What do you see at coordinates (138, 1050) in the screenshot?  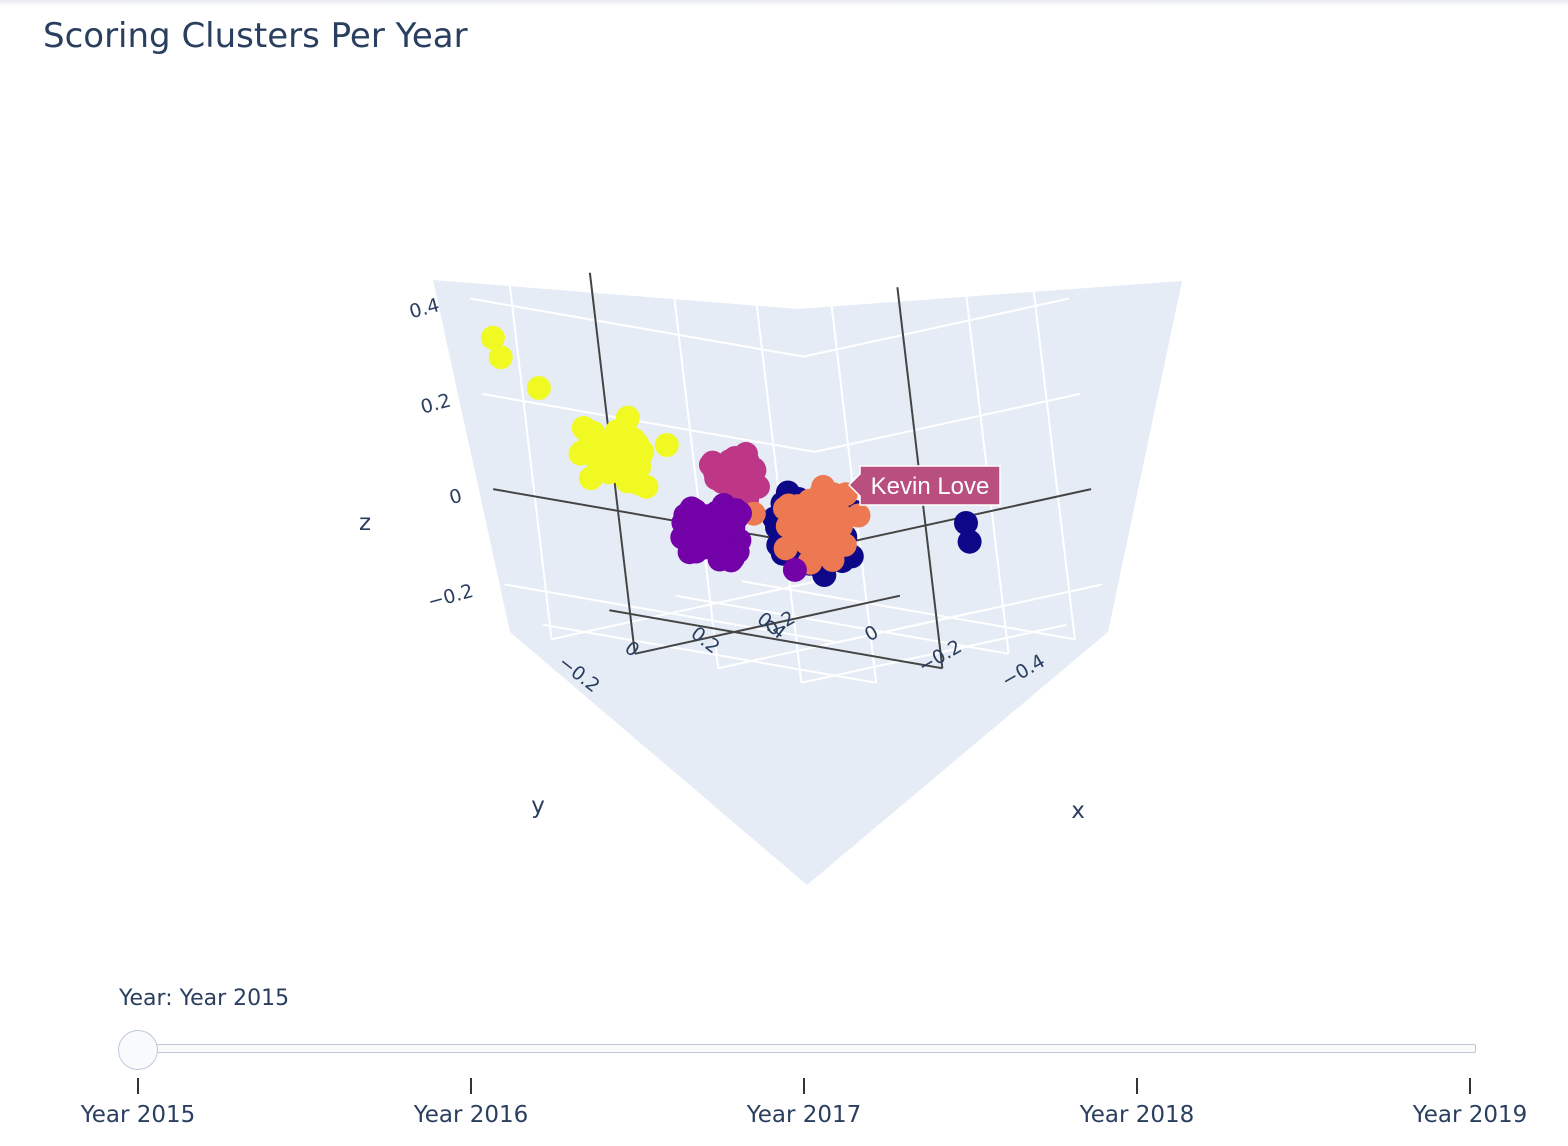 I see `slider-handle` at bounding box center [138, 1050].